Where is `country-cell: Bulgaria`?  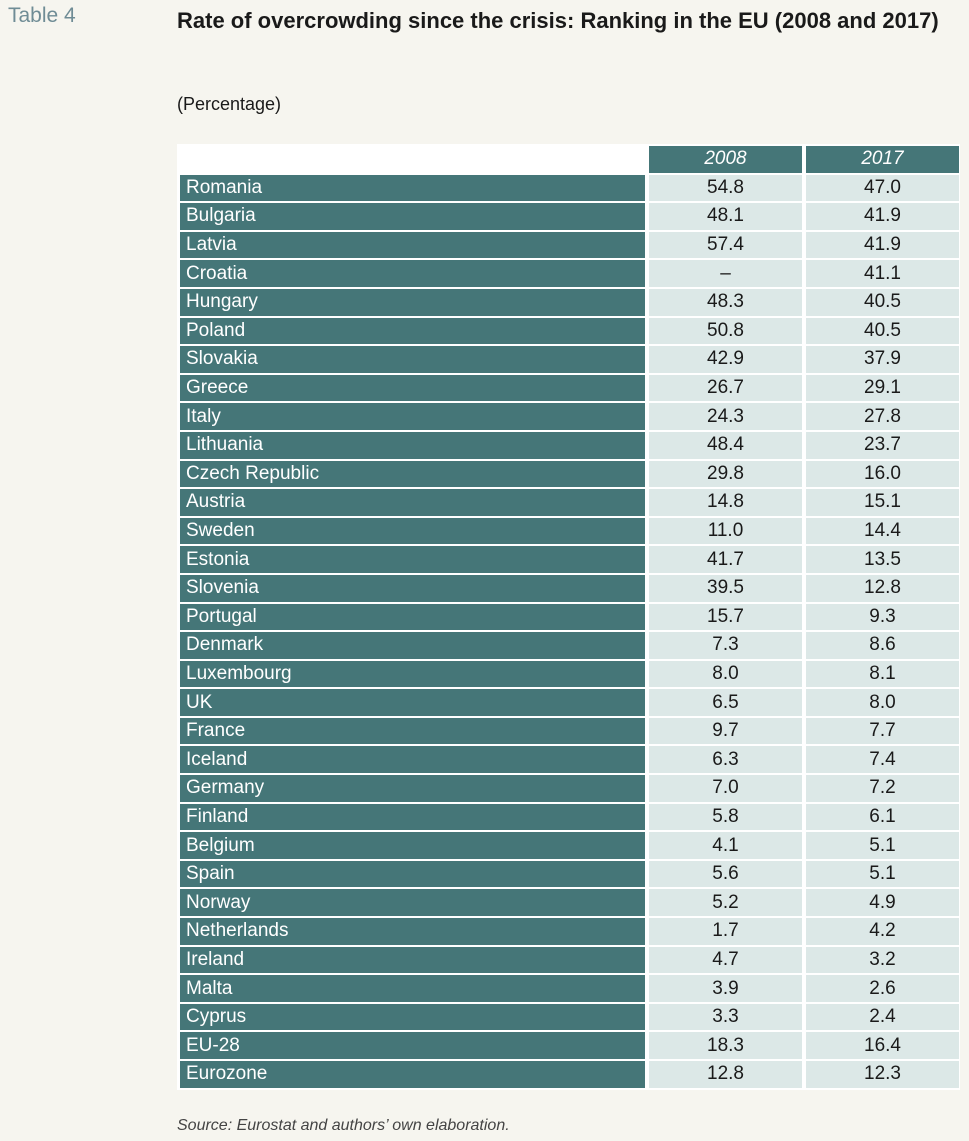
country-cell: Bulgaria is located at coordinates (412, 216).